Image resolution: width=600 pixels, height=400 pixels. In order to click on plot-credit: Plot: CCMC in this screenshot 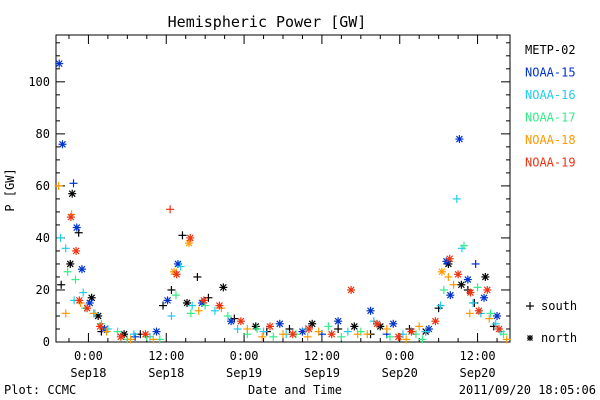, I will do `click(40, 390)`.